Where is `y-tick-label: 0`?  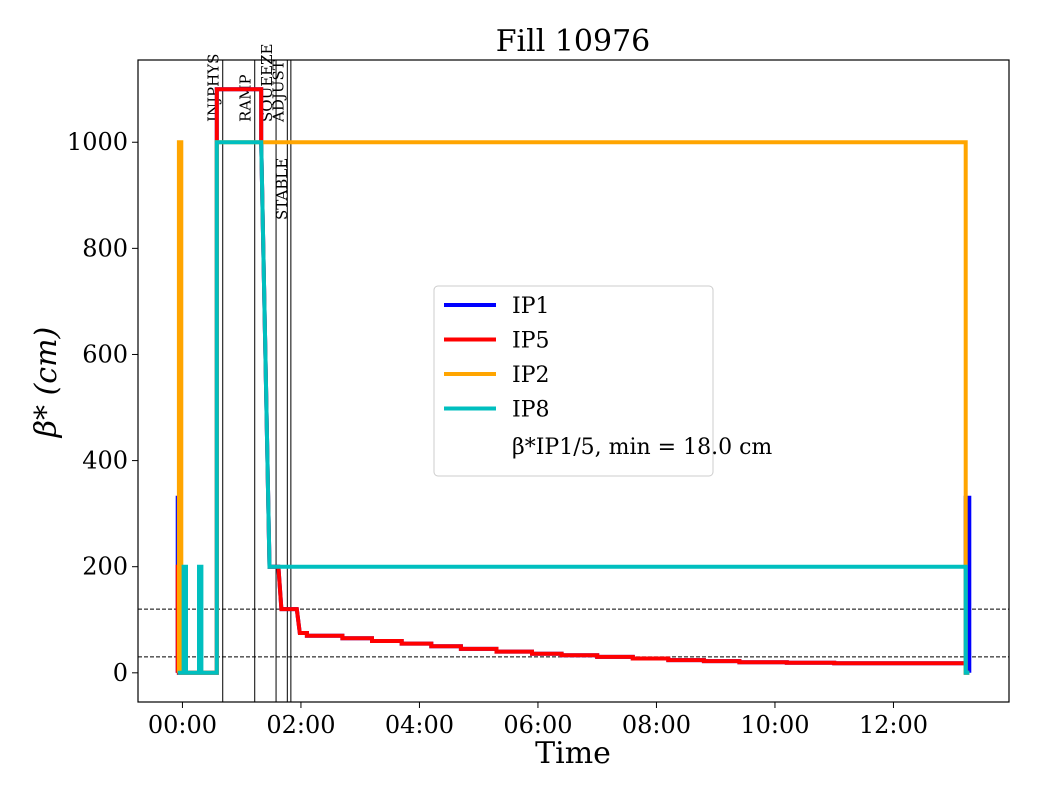
y-tick-label: 0 is located at coordinates (120, 673).